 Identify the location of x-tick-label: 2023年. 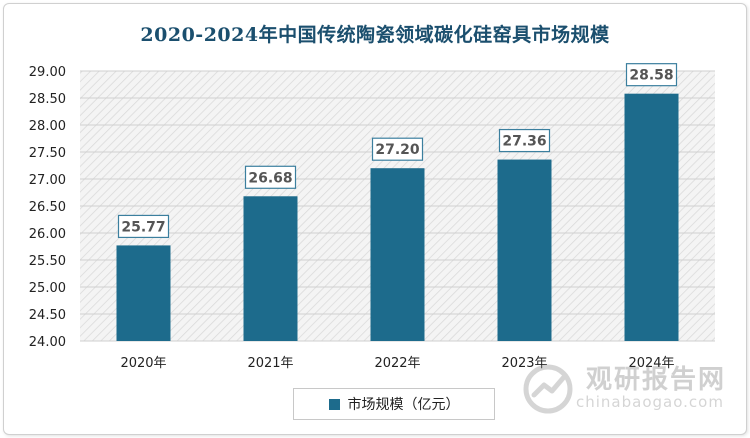
(524, 363).